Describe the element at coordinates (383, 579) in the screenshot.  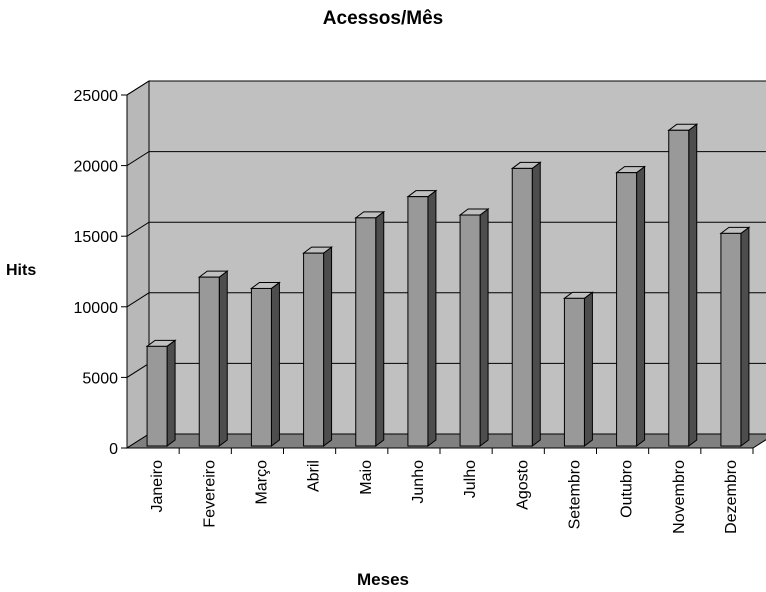
I see `x-axis-label: Meses` at that location.